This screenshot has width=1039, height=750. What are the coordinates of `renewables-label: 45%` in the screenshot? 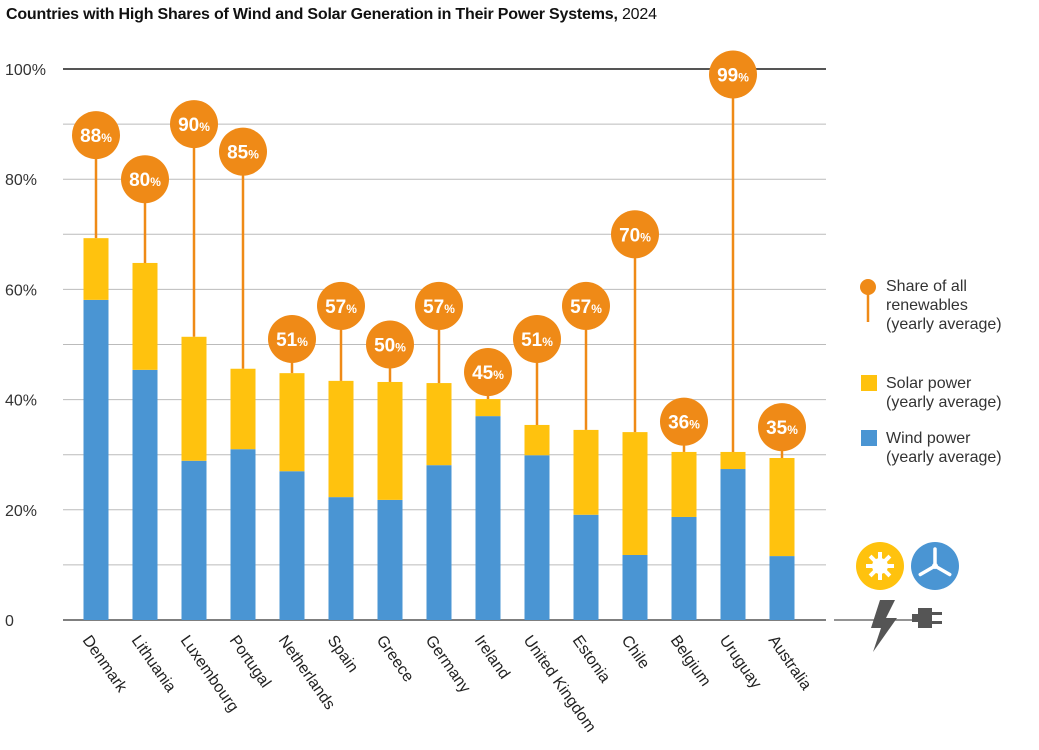 It's located at (488, 373).